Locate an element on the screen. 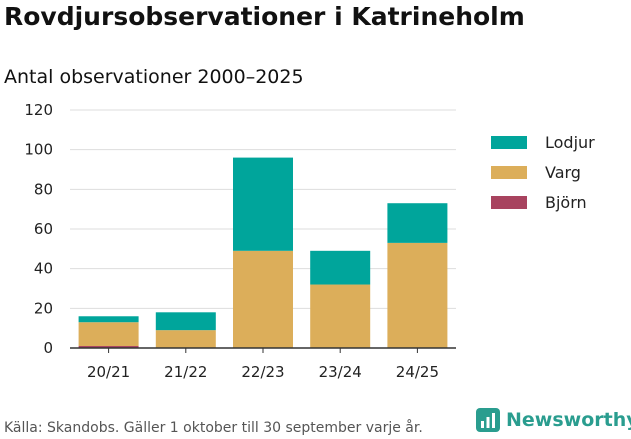 Image resolution: width=631 pixels, height=439 pixels. x-tick-label: 24/25 is located at coordinates (417, 372).